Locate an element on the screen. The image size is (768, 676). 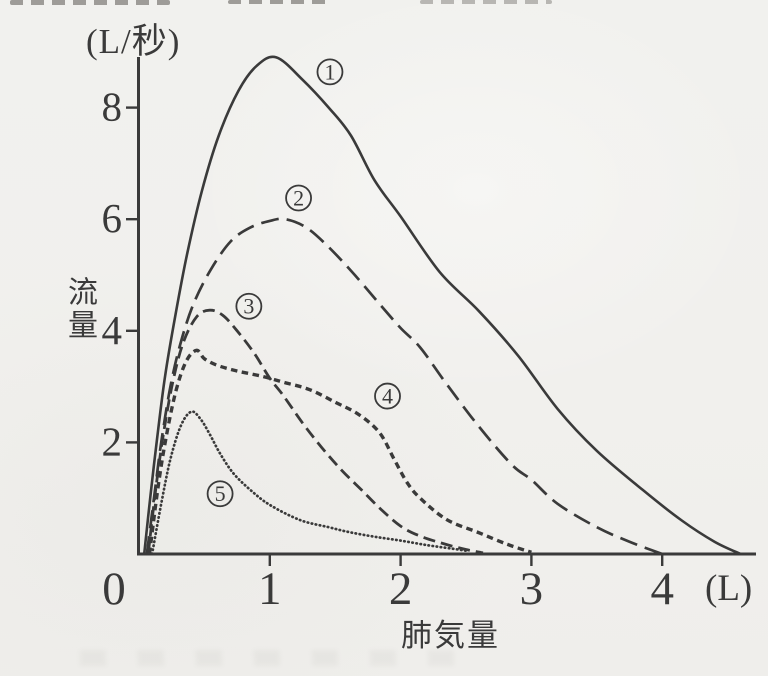
series-marker-number-1: 1 is located at coordinates (329, 71).